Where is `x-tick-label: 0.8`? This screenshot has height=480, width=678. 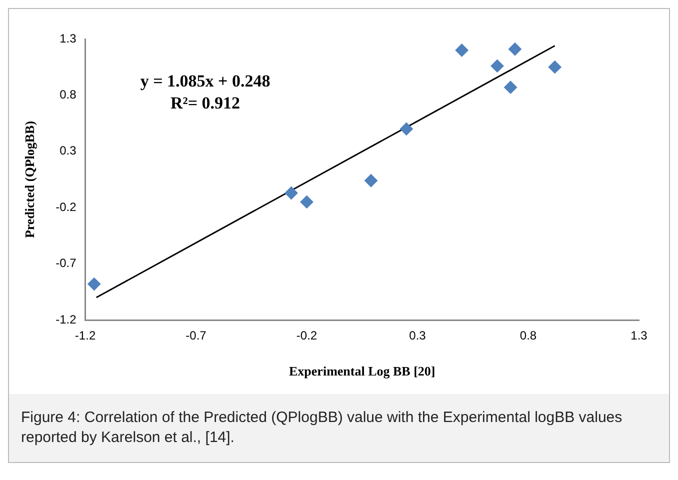 x-tick-label: 0.8 is located at coordinates (528, 335).